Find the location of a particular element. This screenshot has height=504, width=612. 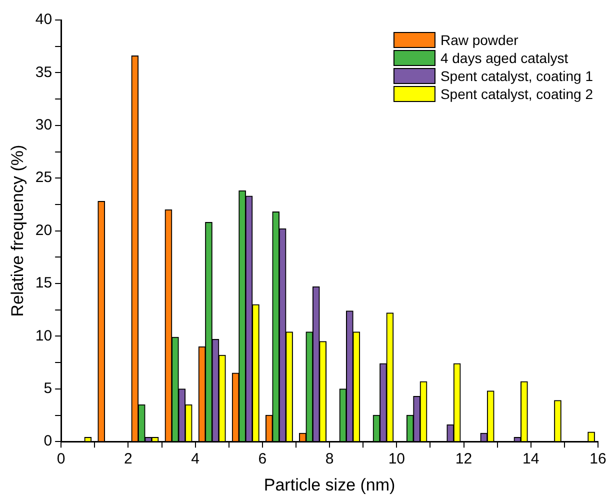

legend-label: Spent catalyst, coating 2 is located at coordinates (517, 94).